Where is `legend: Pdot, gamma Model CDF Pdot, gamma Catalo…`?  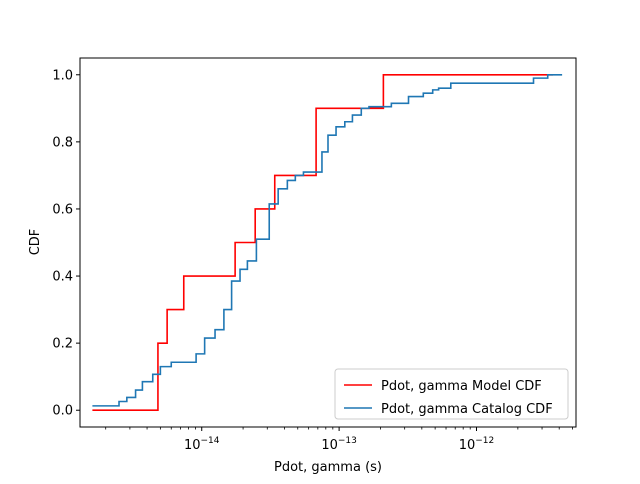
legend: Pdot, gamma Model CDF Pdot, gamma Catalo… is located at coordinates (451, 394).